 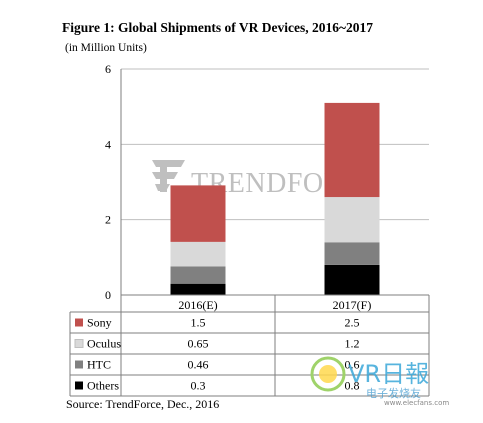 What do you see at coordinates (99, 323) in the screenshot?
I see `legend-label: Sony` at bounding box center [99, 323].